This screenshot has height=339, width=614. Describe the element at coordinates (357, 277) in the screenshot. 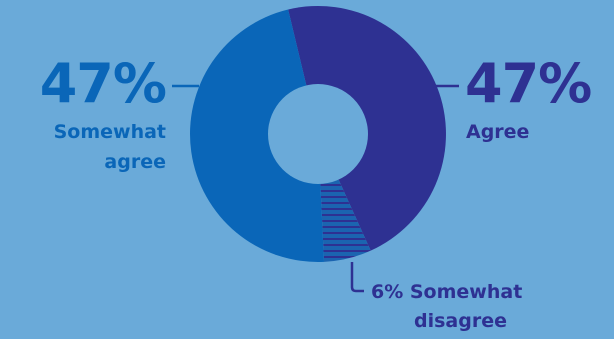

I see `leader-line-somewhat-disagree` at that location.